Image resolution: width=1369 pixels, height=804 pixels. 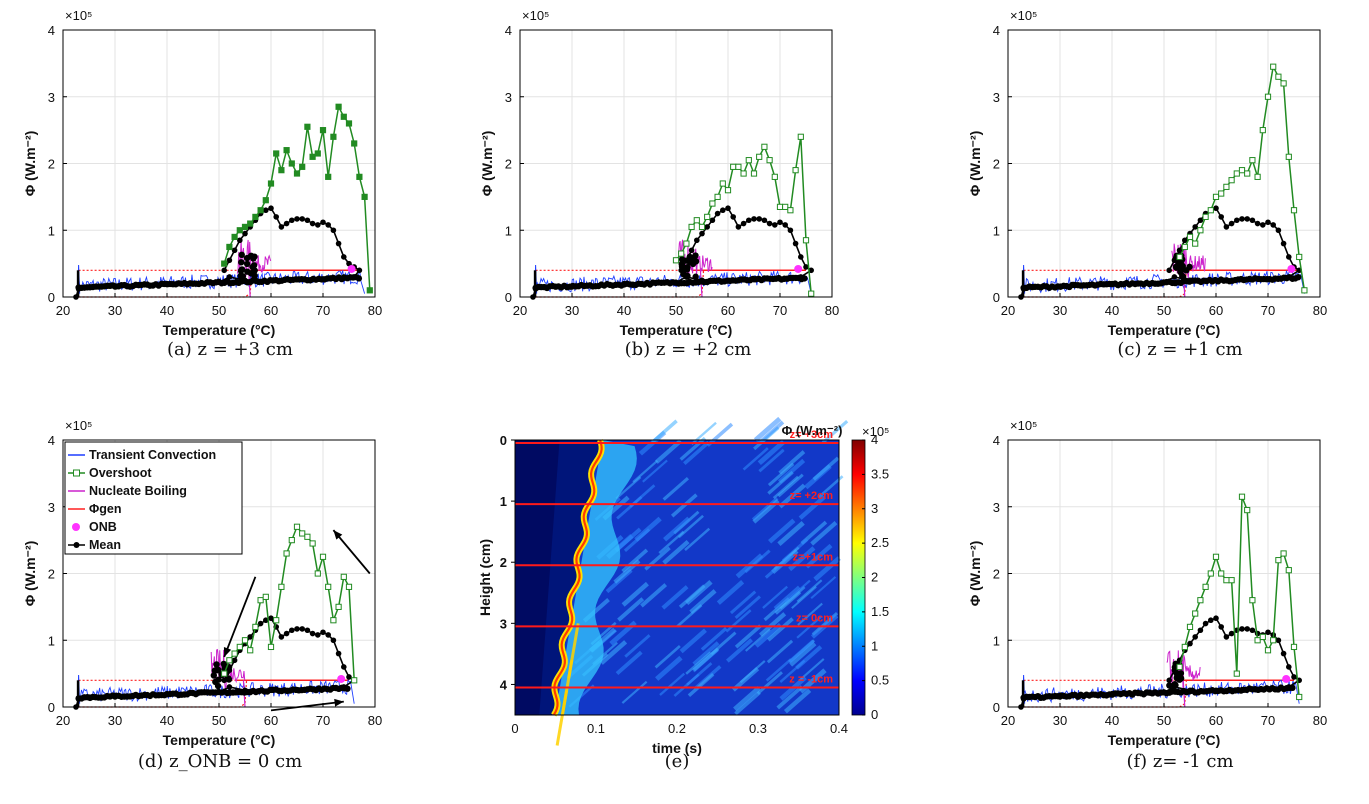 What do you see at coordinates (51, 640) in the screenshot?
I see `y-tick-label: 1` at bounding box center [51, 640].